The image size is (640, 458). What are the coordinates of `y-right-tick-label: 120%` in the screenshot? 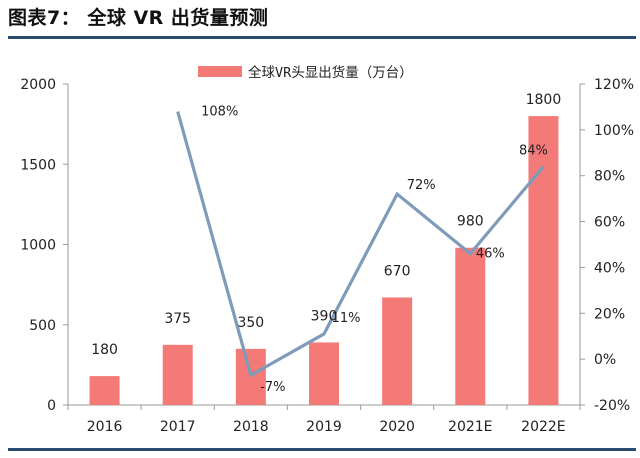 It's located at (614, 85).